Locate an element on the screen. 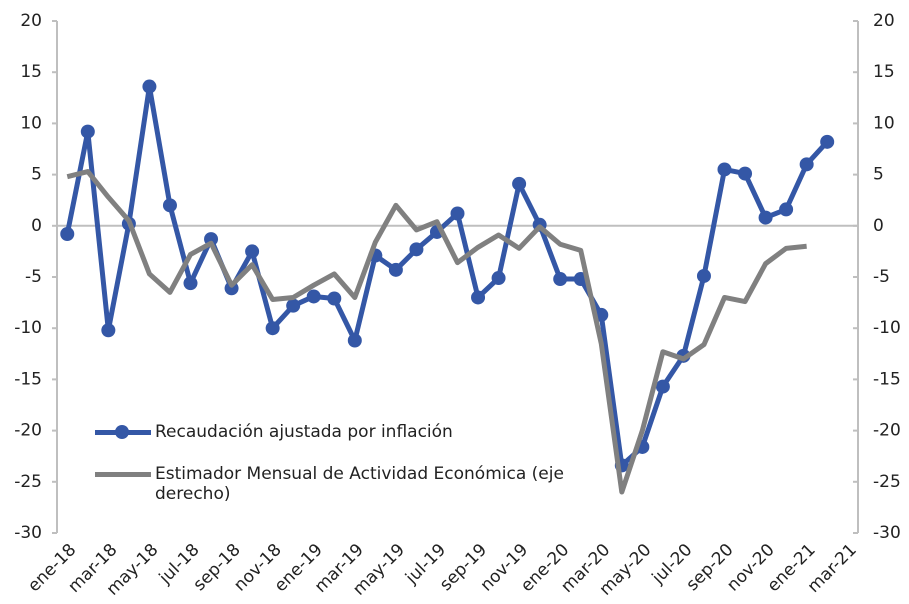 The image size is (909, 604). y2-tick-label: -20 is located at coordinates (887, 431).